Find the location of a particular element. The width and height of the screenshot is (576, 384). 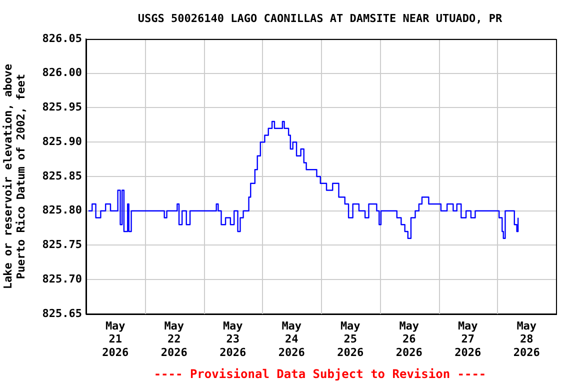

y-tick-label: 825.85 is located at coordinates (62, 175).